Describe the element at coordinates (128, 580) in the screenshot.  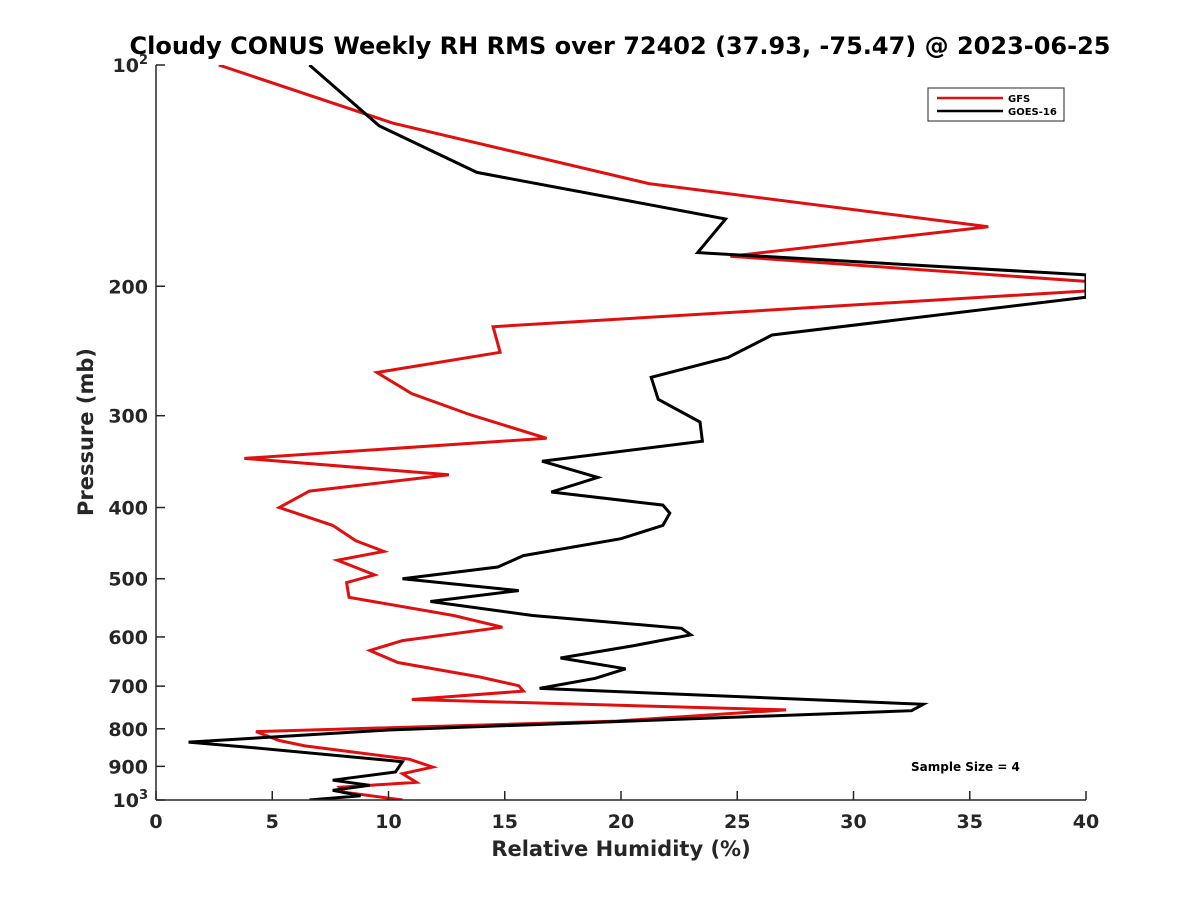
I see `y-tick-label: 500` at that location.